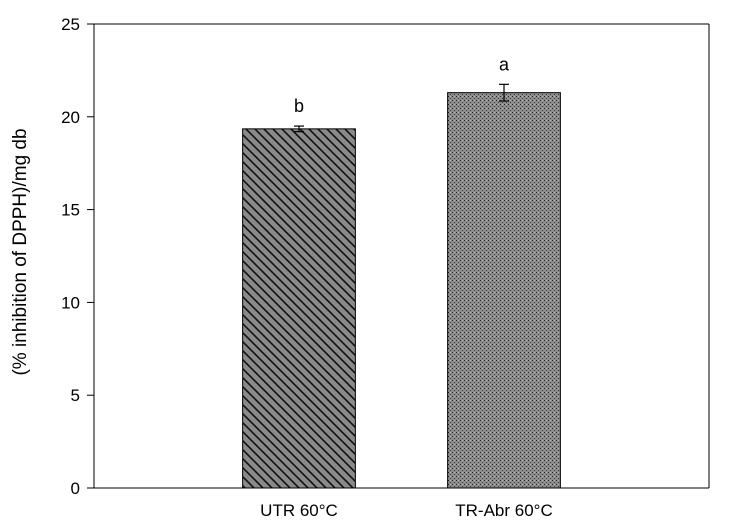 This screenshot has width=732, height=526. What do you see at coordinates (406, 510) in the screenshot?
I see `x-axis-category-labels: UTR 60°C TR-Abr 60°C` at bounding box center [406, 510].